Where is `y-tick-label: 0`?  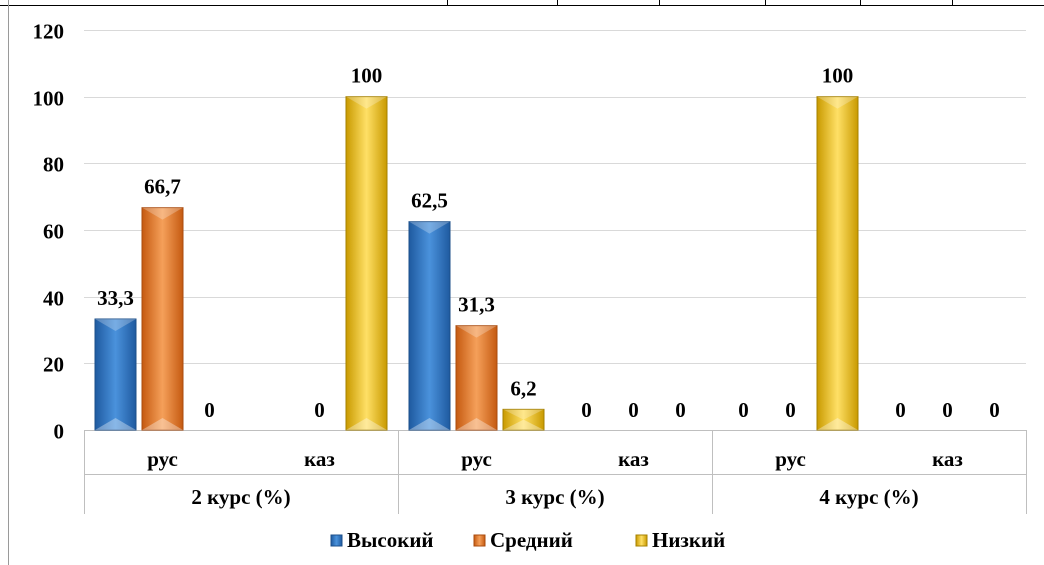
y-tick-label: 0 is located at coordinates (59, 432).